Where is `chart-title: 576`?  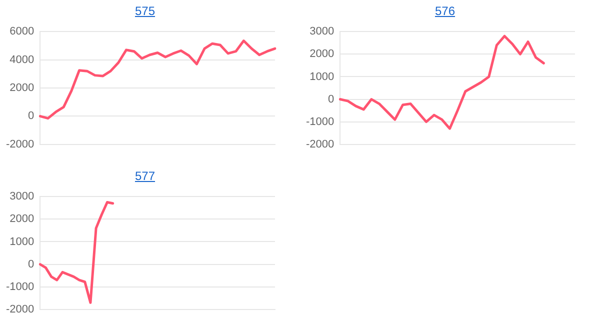
chart-title: 576 is located at coordinates (445, 11).